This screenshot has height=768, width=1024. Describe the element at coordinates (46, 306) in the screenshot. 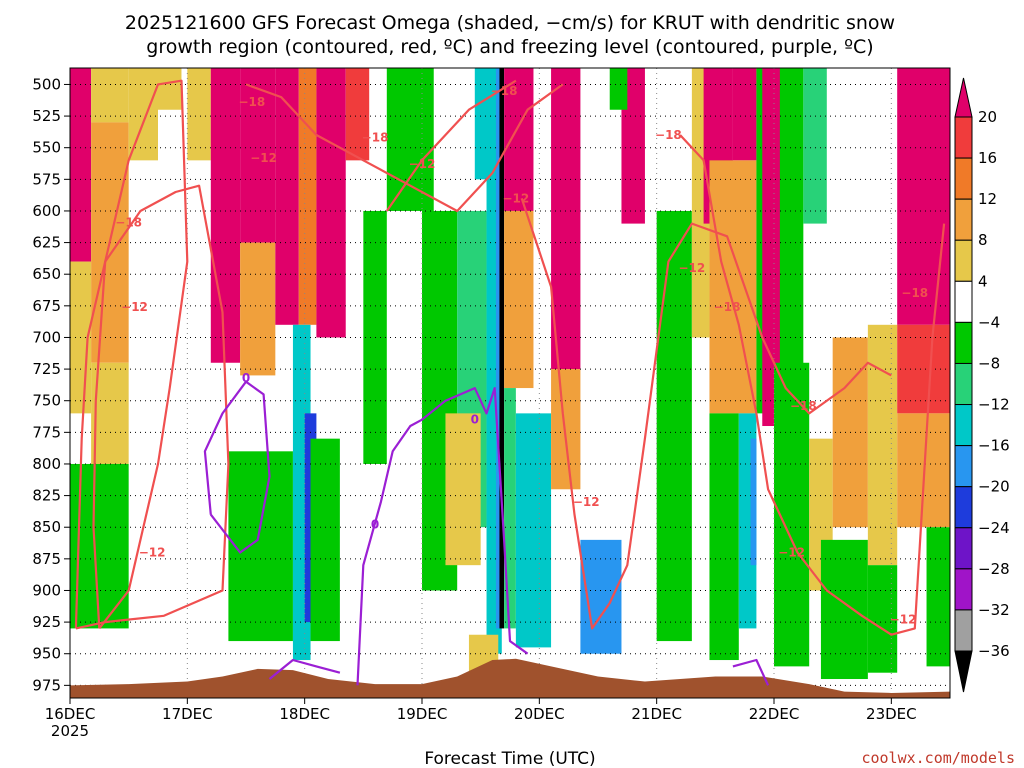

I see `y-tick-label: 675` at that location.